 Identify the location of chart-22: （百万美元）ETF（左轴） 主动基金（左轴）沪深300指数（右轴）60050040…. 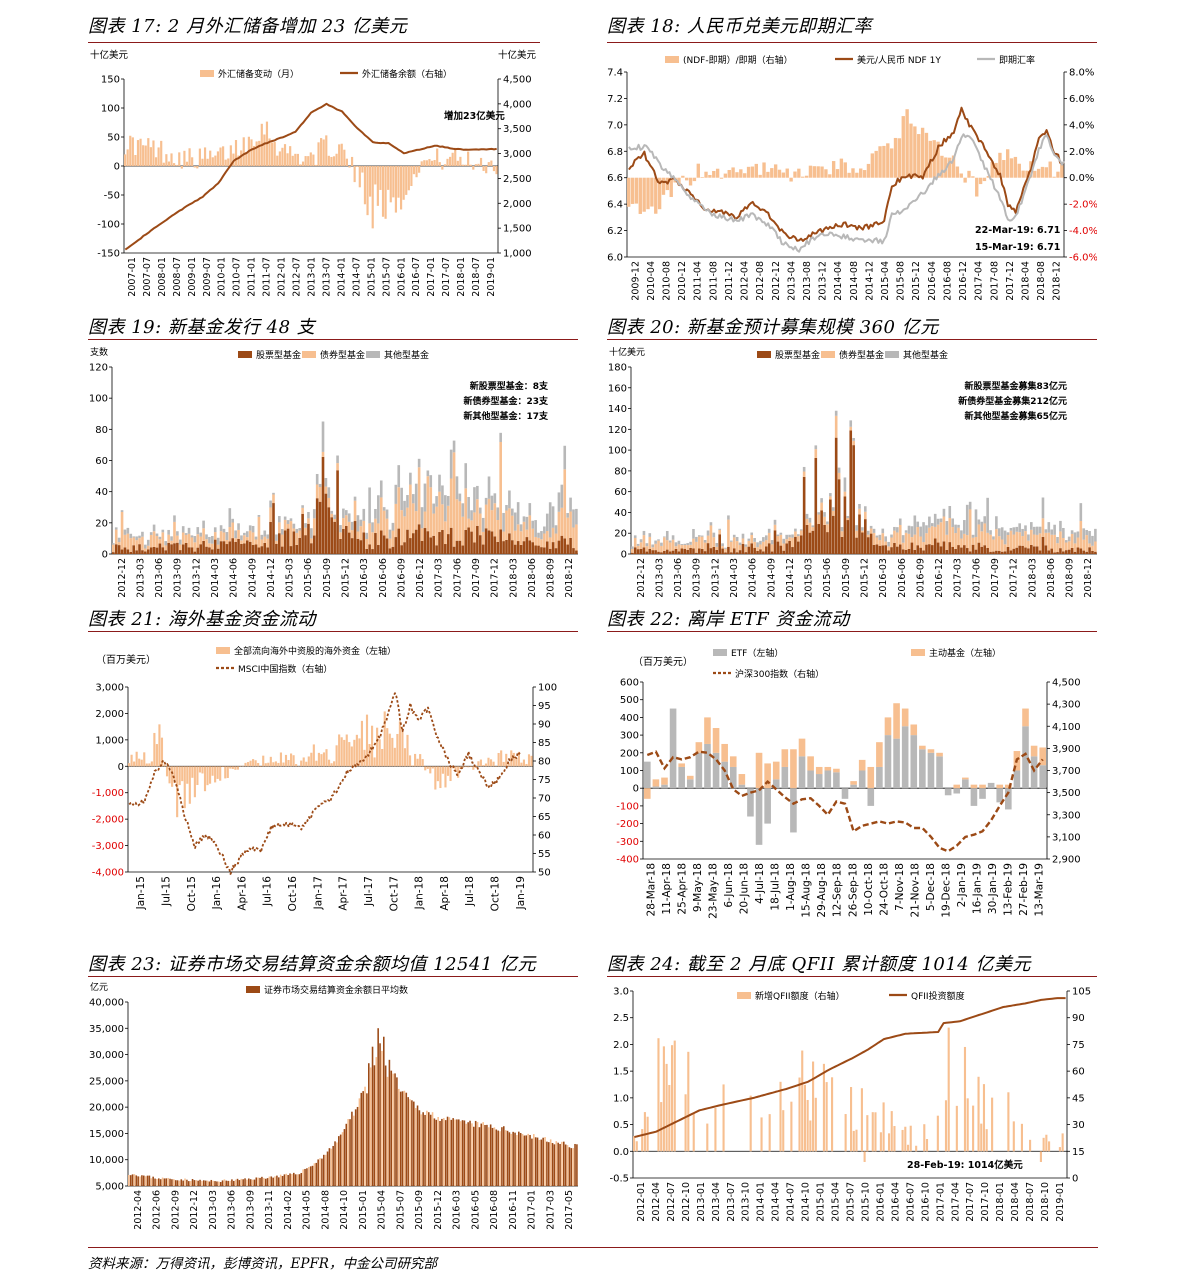
(848, 783).